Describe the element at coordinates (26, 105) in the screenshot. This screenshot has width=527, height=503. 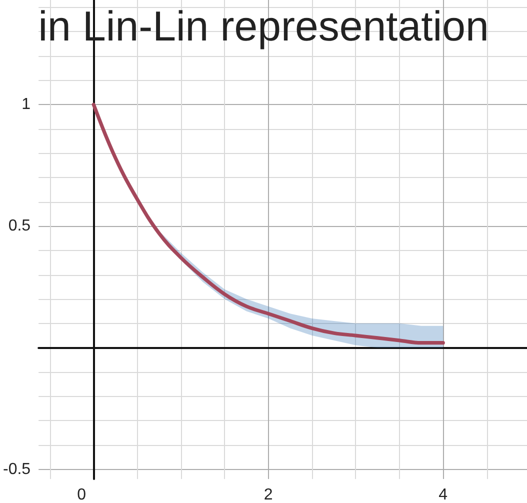
I see `y-tick-label: 1` at that location.